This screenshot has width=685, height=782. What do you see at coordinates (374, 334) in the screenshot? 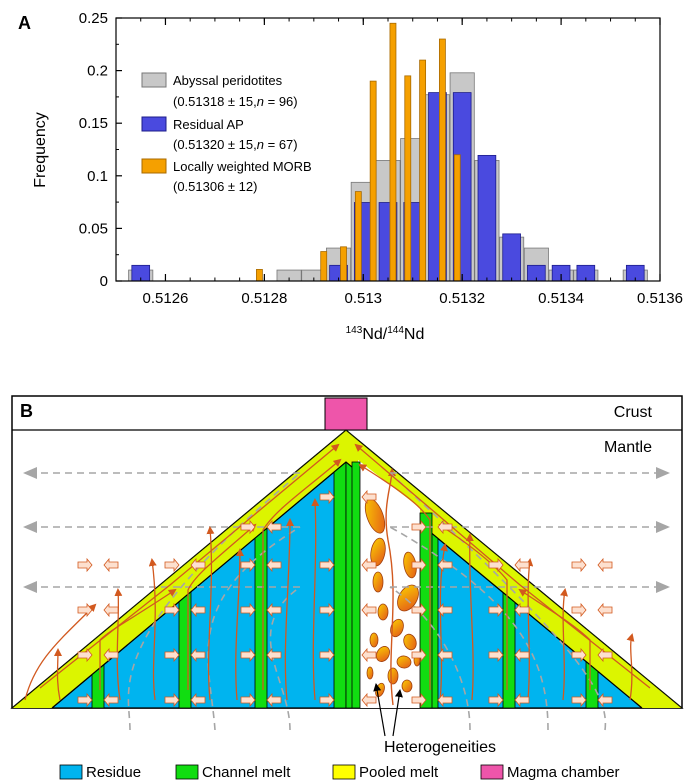
I see `x-axis-label-nd: Nd/` at bounding box center [374, 334].